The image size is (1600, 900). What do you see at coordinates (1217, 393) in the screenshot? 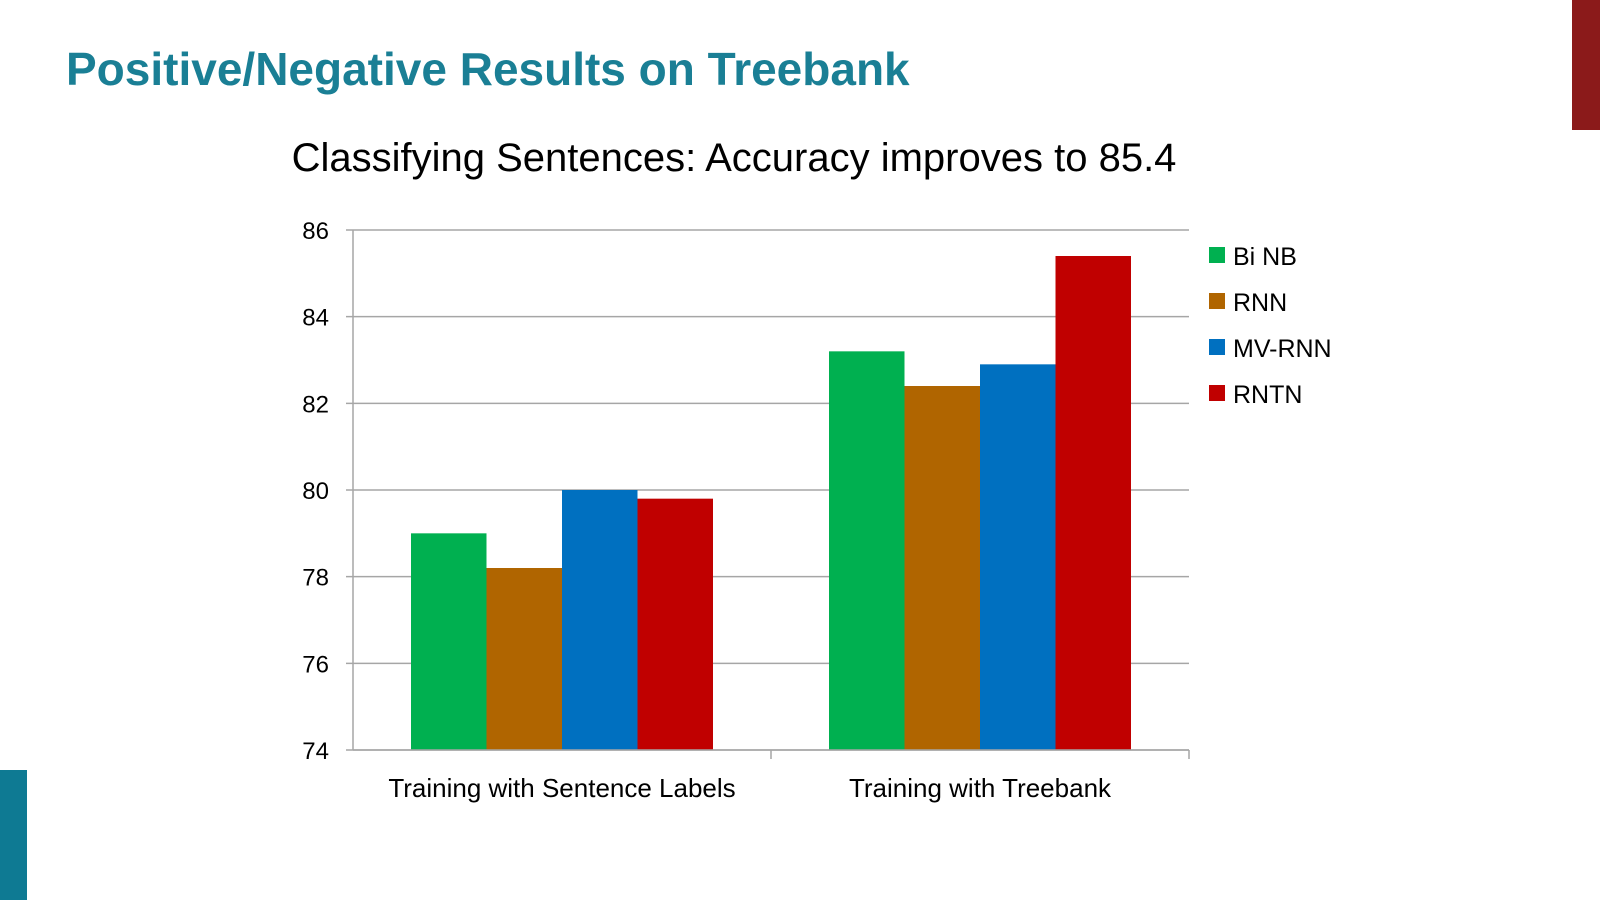
I see `legend-swatch-rntn` at bounding box center [1217, 393].